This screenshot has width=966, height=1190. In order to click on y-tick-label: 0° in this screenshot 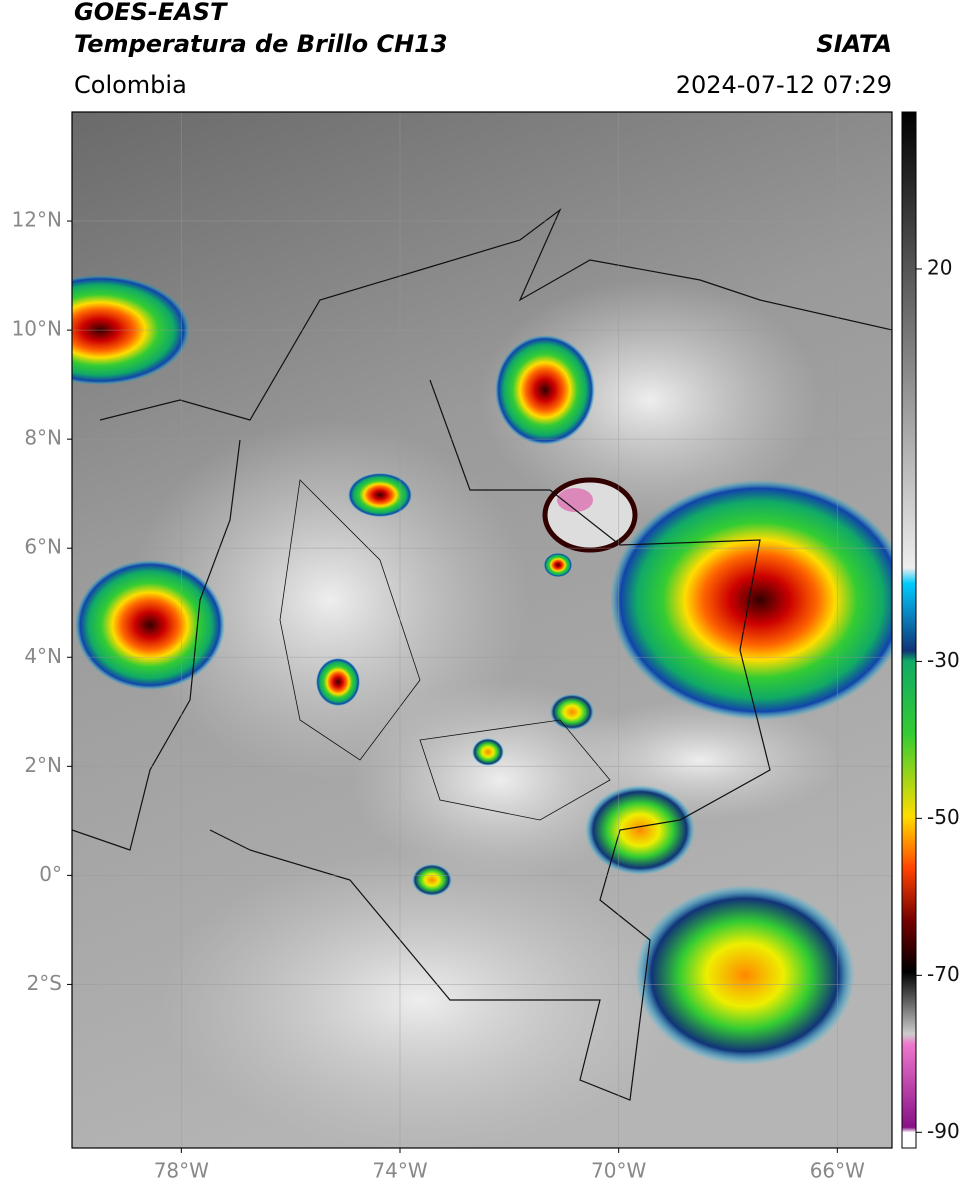, I will do `click(50, 874)`.